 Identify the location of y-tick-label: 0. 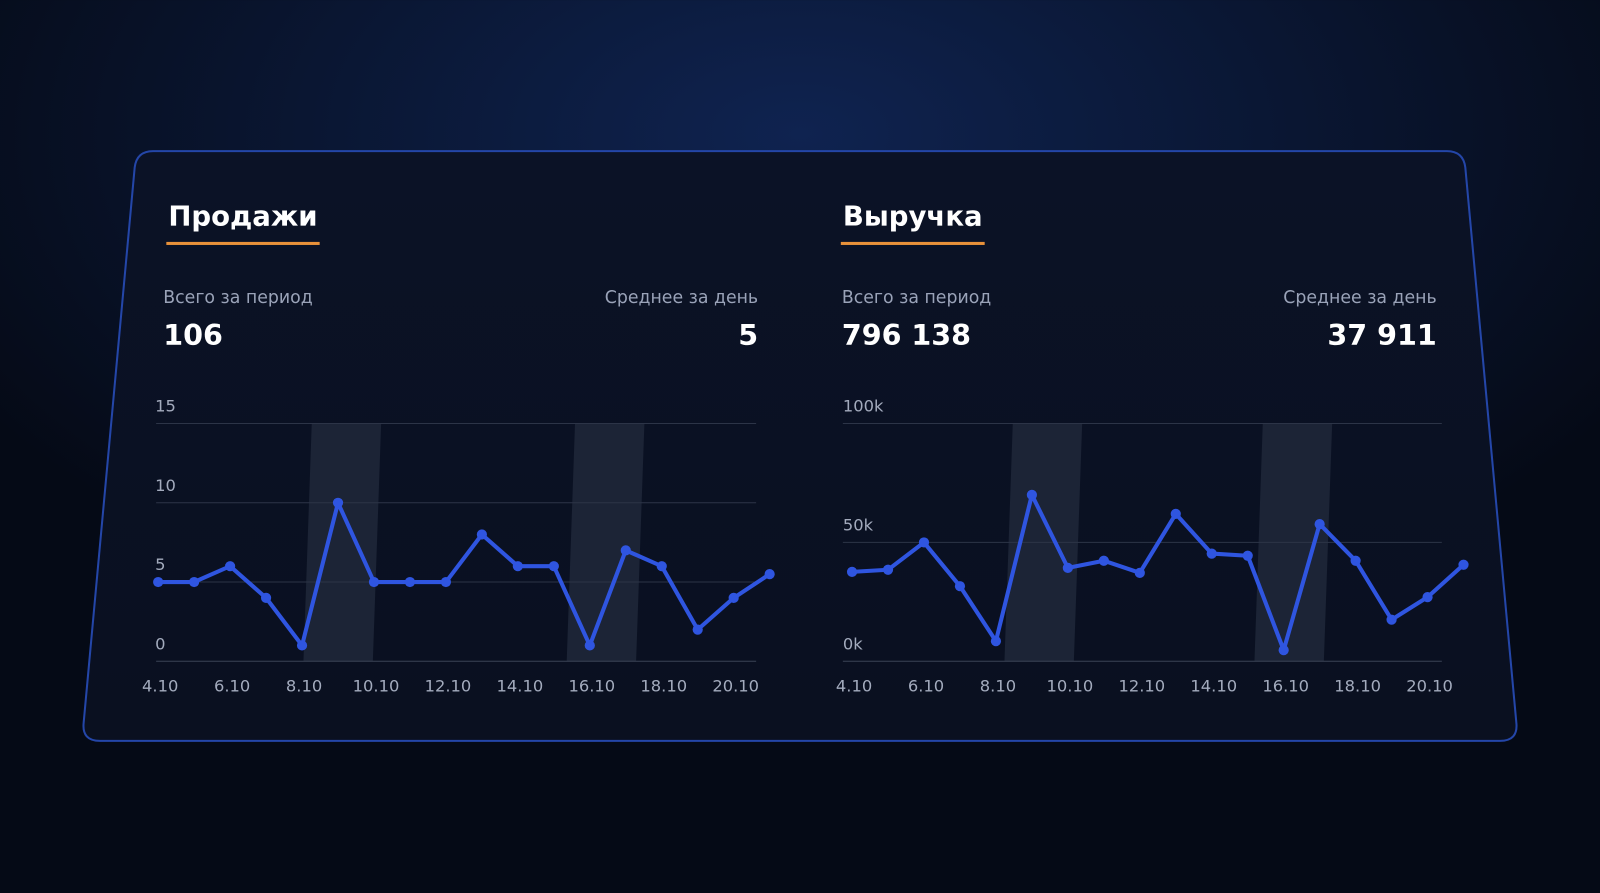
(160, 643).